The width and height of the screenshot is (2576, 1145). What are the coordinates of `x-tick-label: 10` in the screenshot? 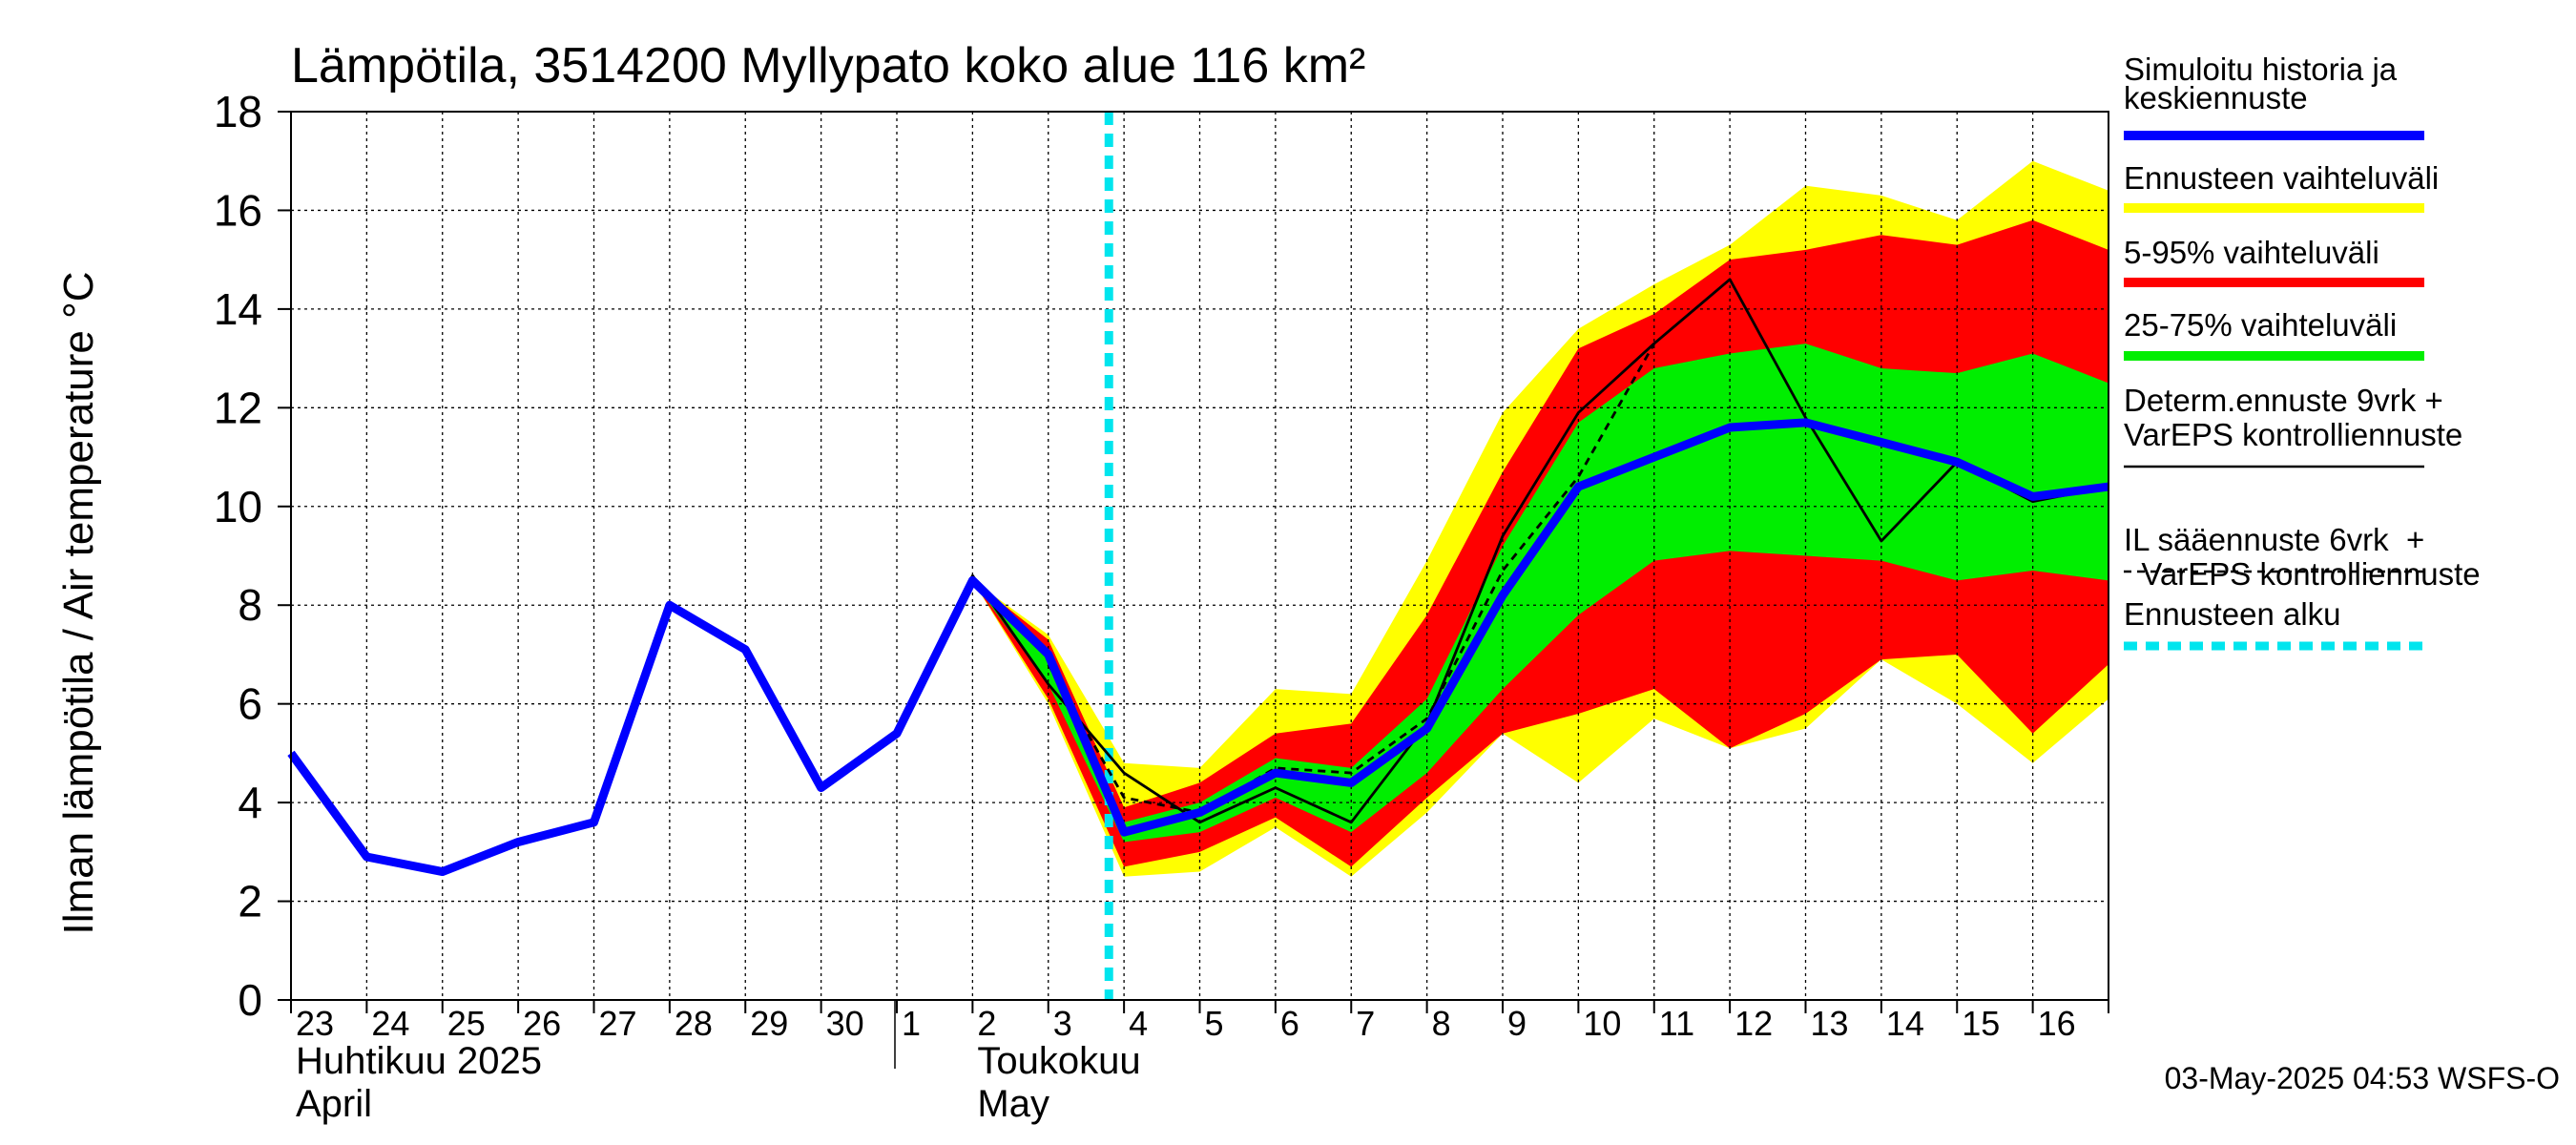 It's located at (1602, 1023).